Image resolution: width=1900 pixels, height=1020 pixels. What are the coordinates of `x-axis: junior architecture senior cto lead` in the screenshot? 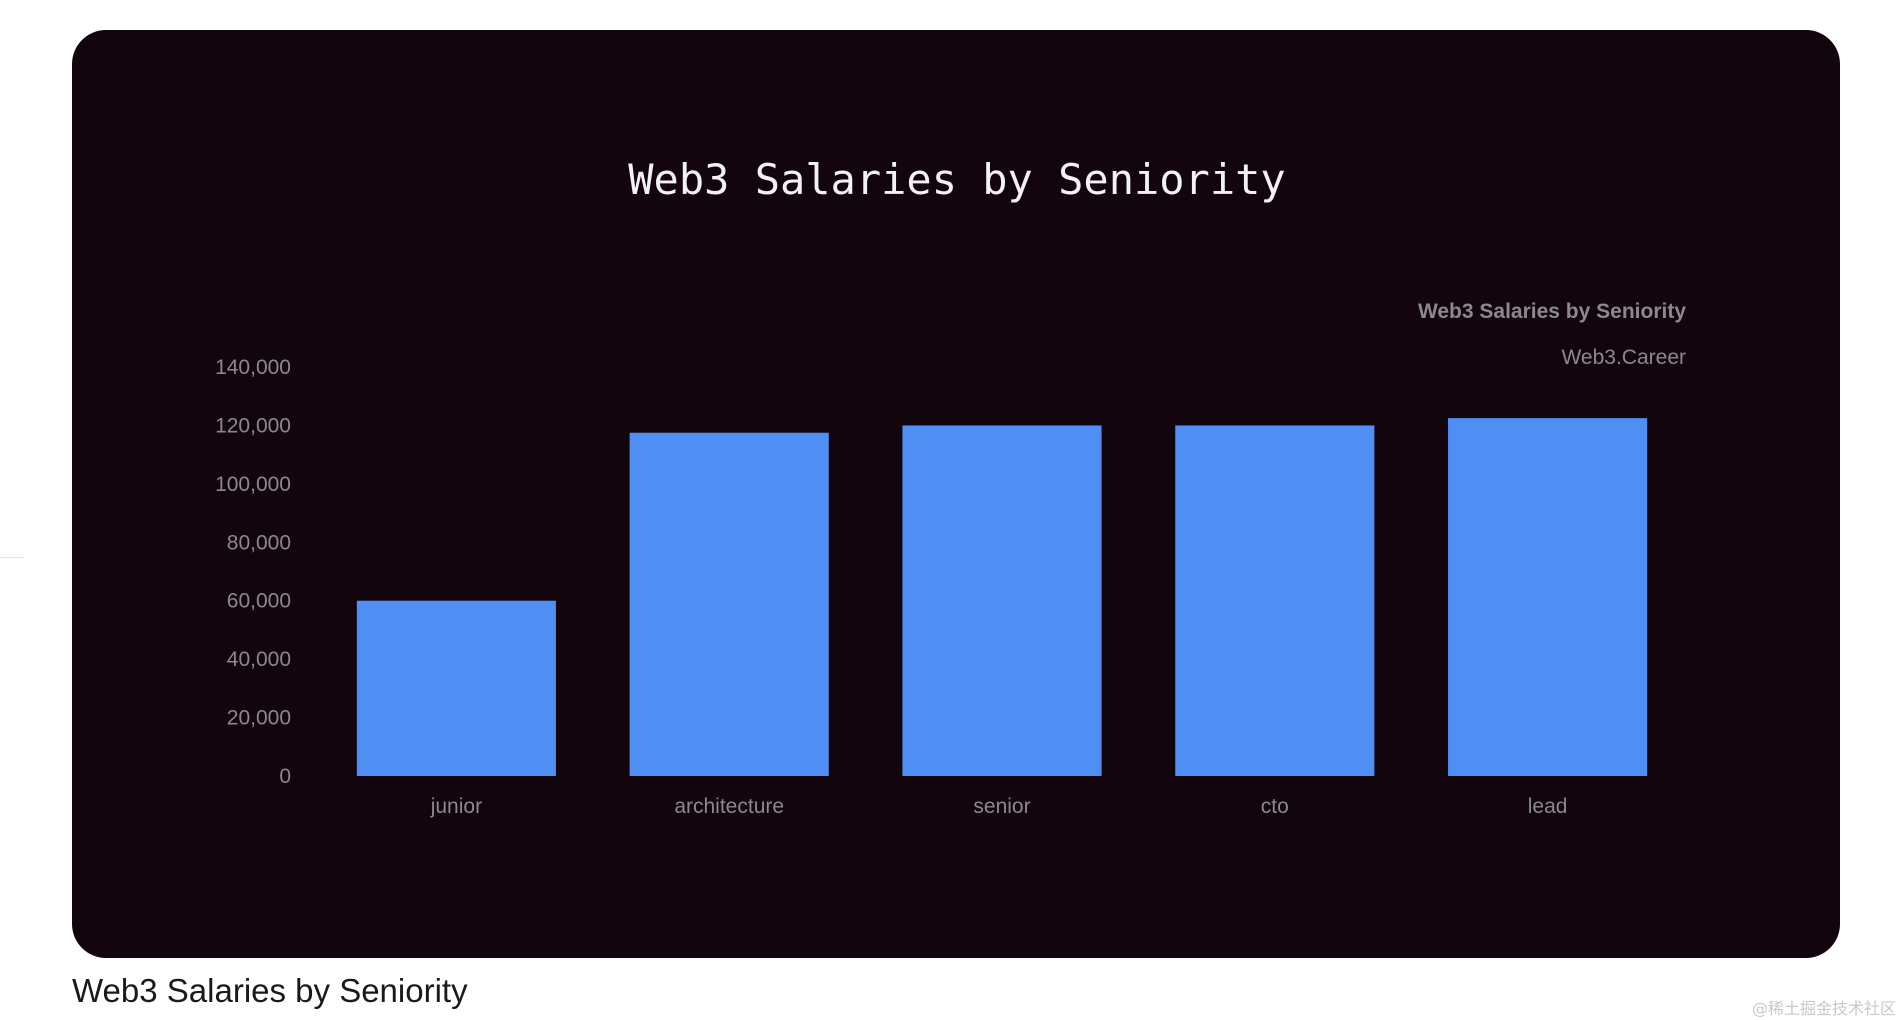 It's located at (999, 806).